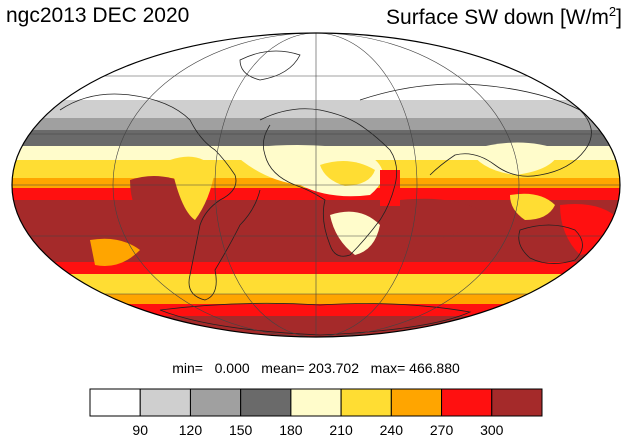 The image size is (632, 444). I want to click on map-title-left: ngc2013 DEC 2020, so click(97, 16).